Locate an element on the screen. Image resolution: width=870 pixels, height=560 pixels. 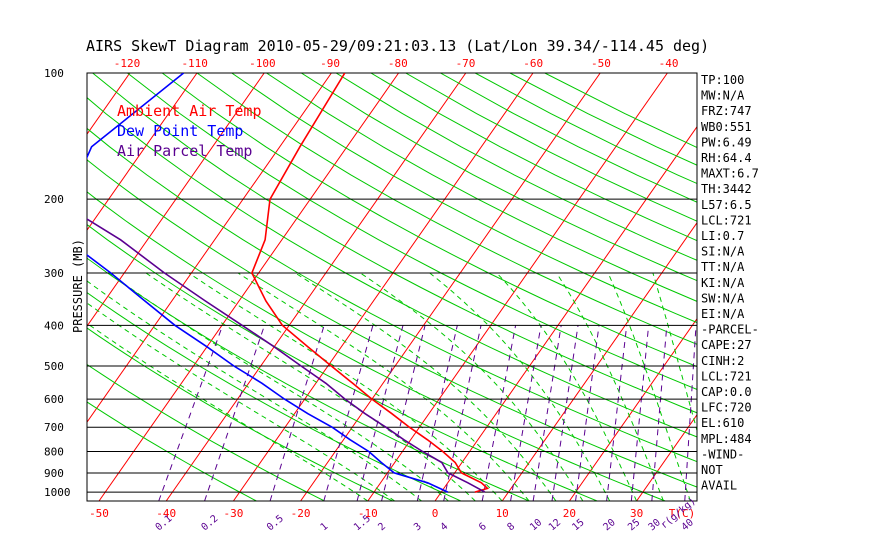
top-temp-tick-label: -70 is located at coordinates (466, 63).